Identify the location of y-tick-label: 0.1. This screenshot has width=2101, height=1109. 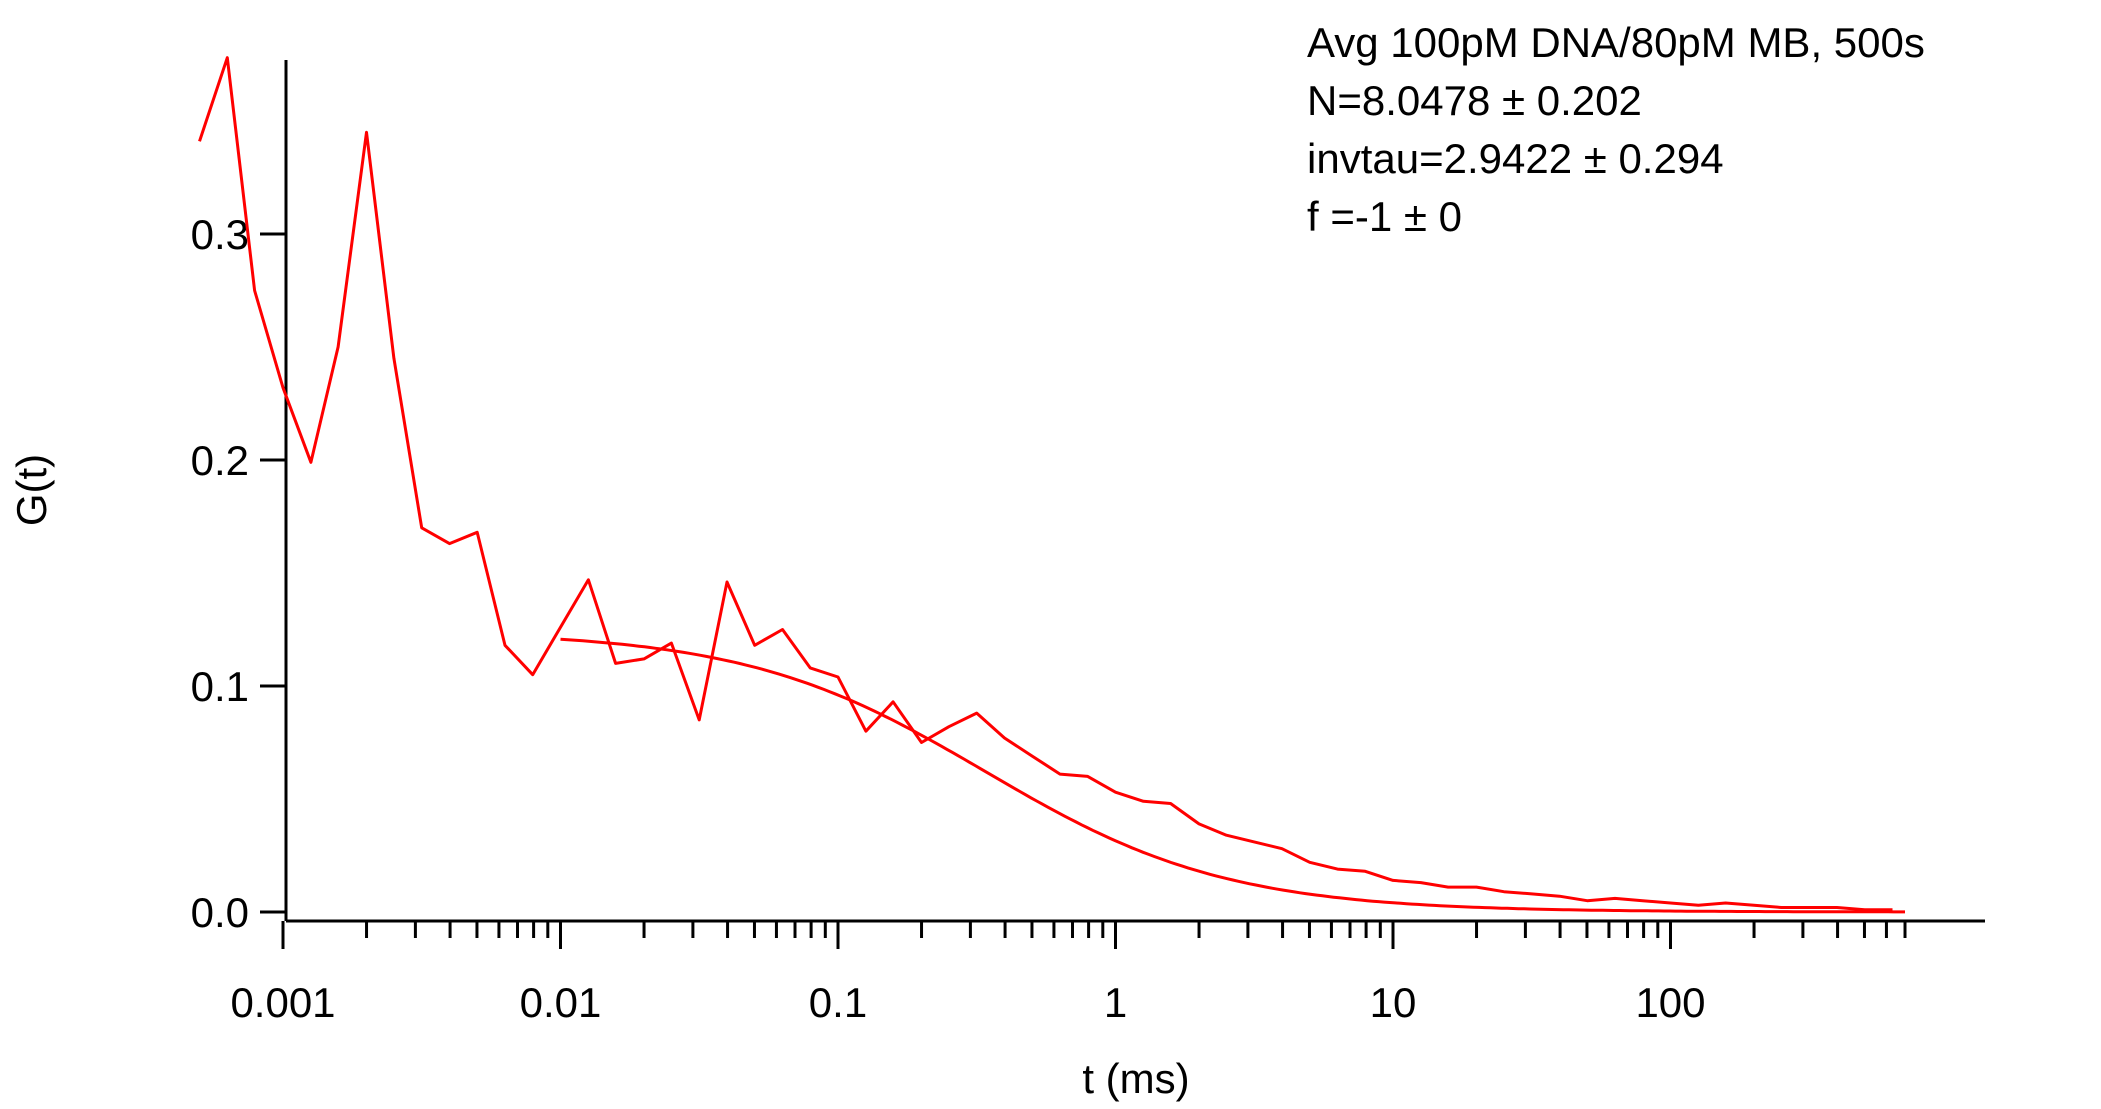
(220, 686).